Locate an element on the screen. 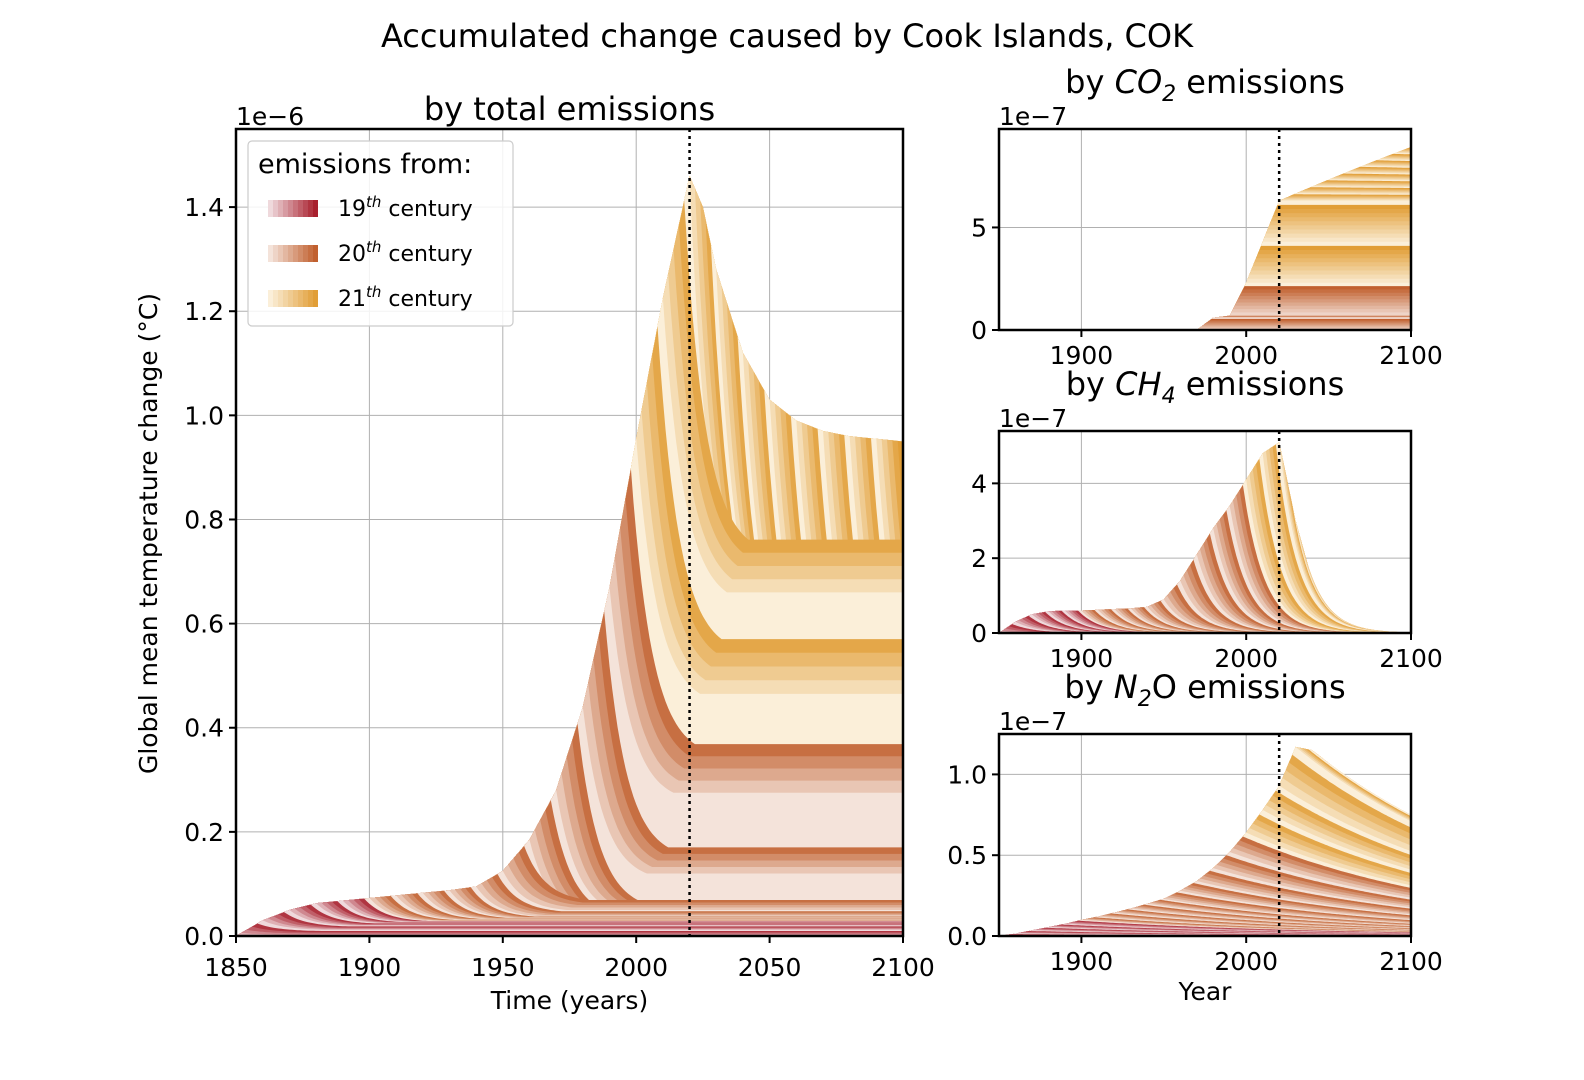 The width and height of the screenshot is (1584, 1080). y-tick-label: 1.2 is located at coordinates (204, 311).